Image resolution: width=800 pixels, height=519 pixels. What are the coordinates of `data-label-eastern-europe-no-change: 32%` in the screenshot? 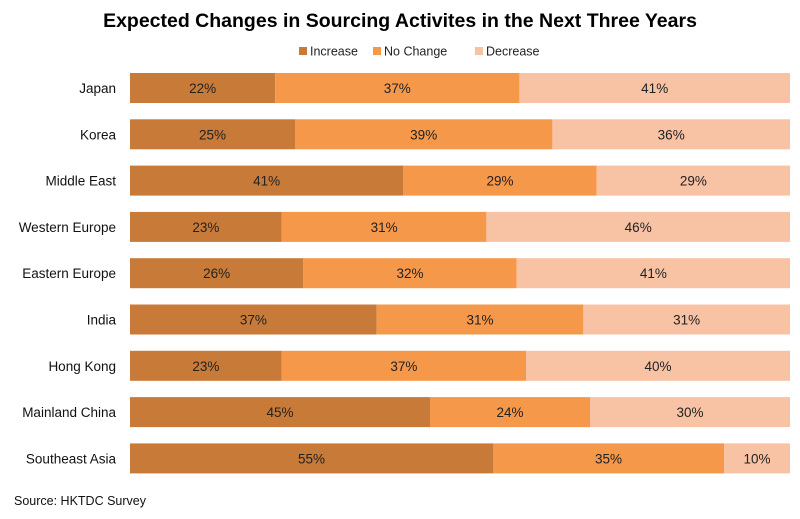 It's located at (409, 273).